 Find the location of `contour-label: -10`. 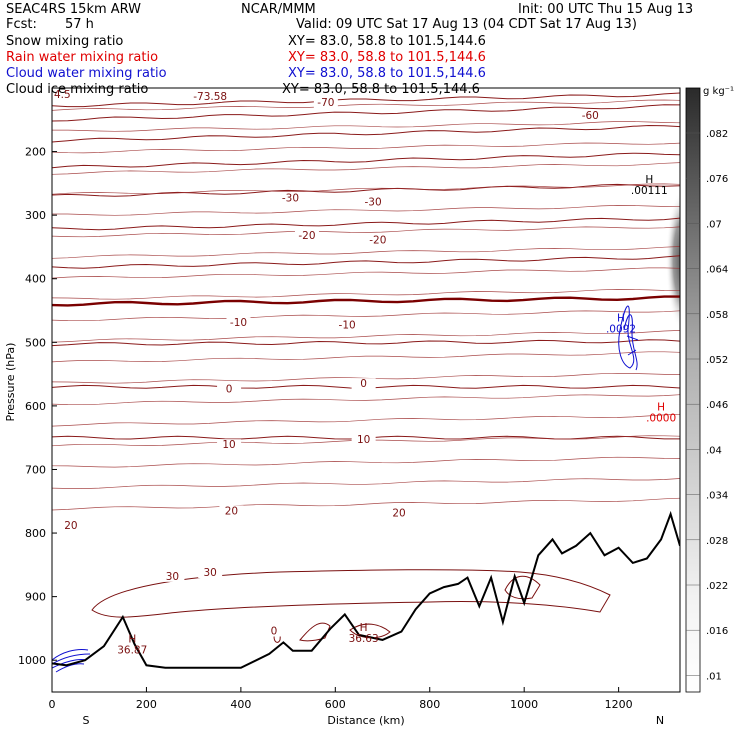

contour-label: -10 is located at coordinates (347, 326).